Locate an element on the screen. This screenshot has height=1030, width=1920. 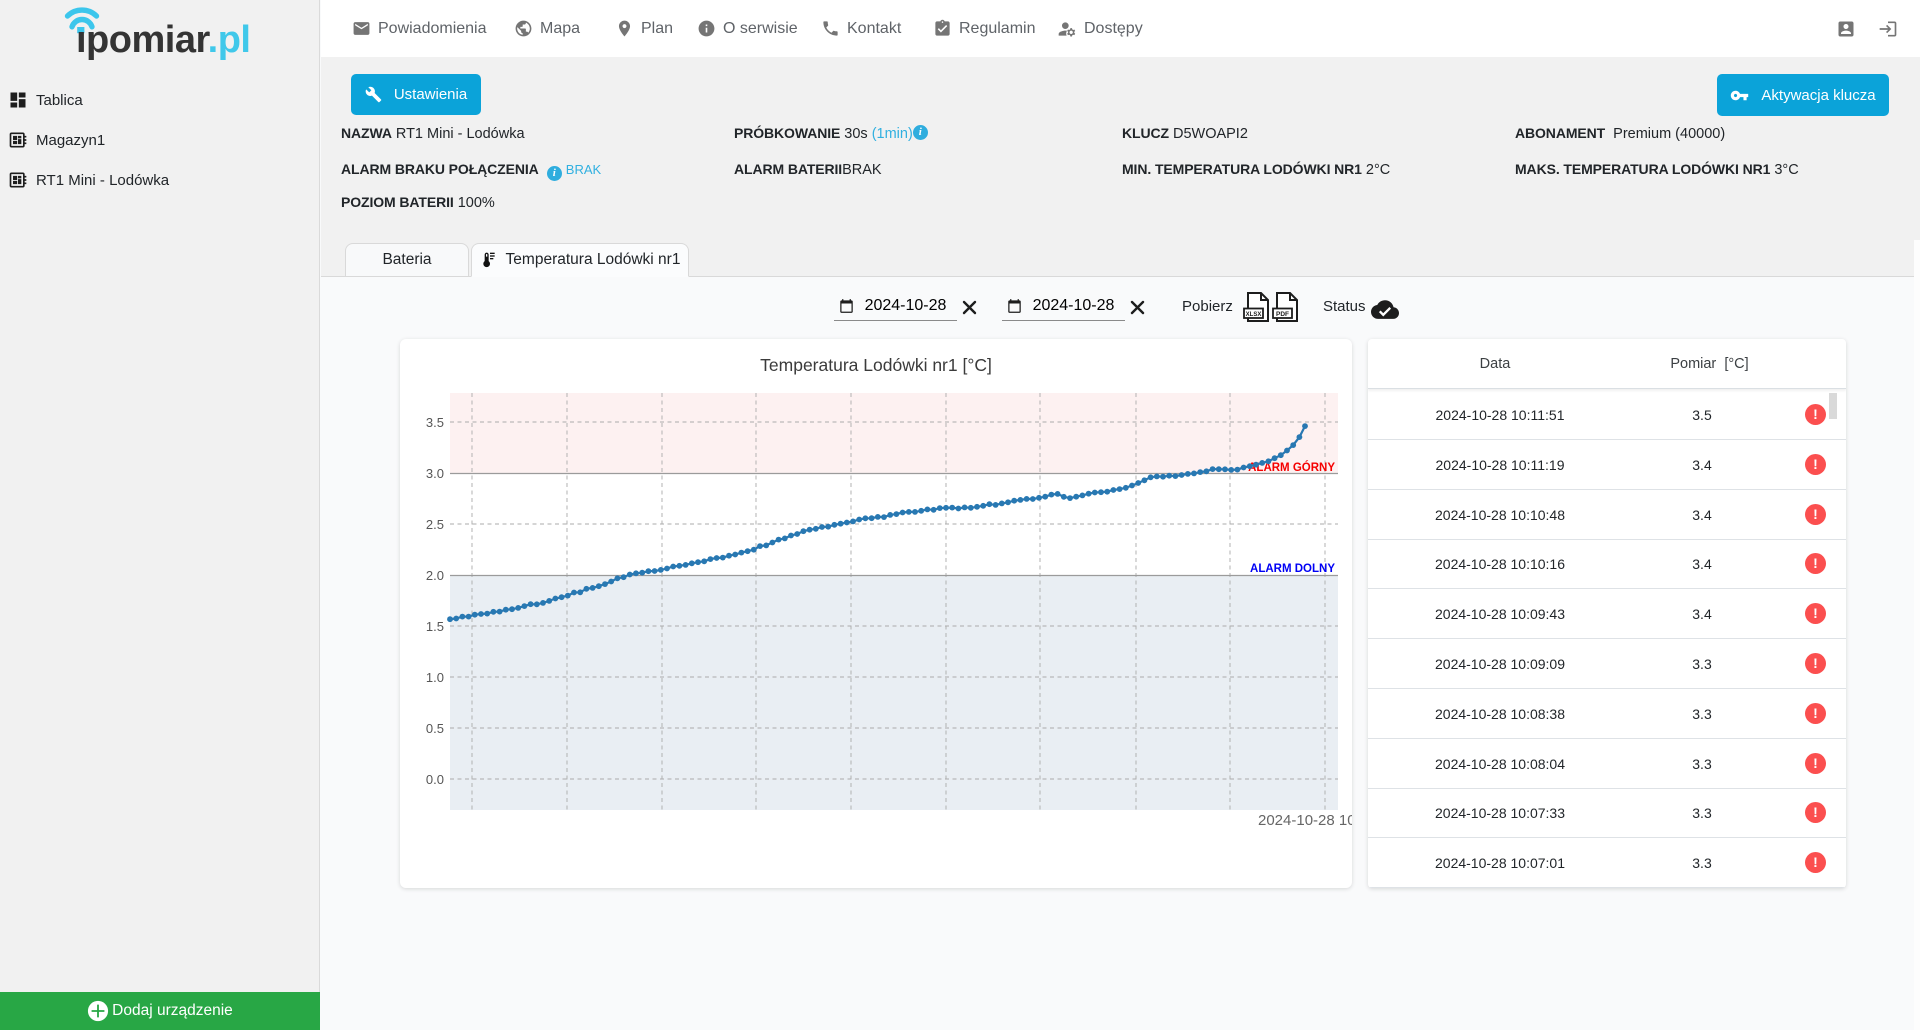
svg-text: 2.5 is located at coordinates (435, 524).